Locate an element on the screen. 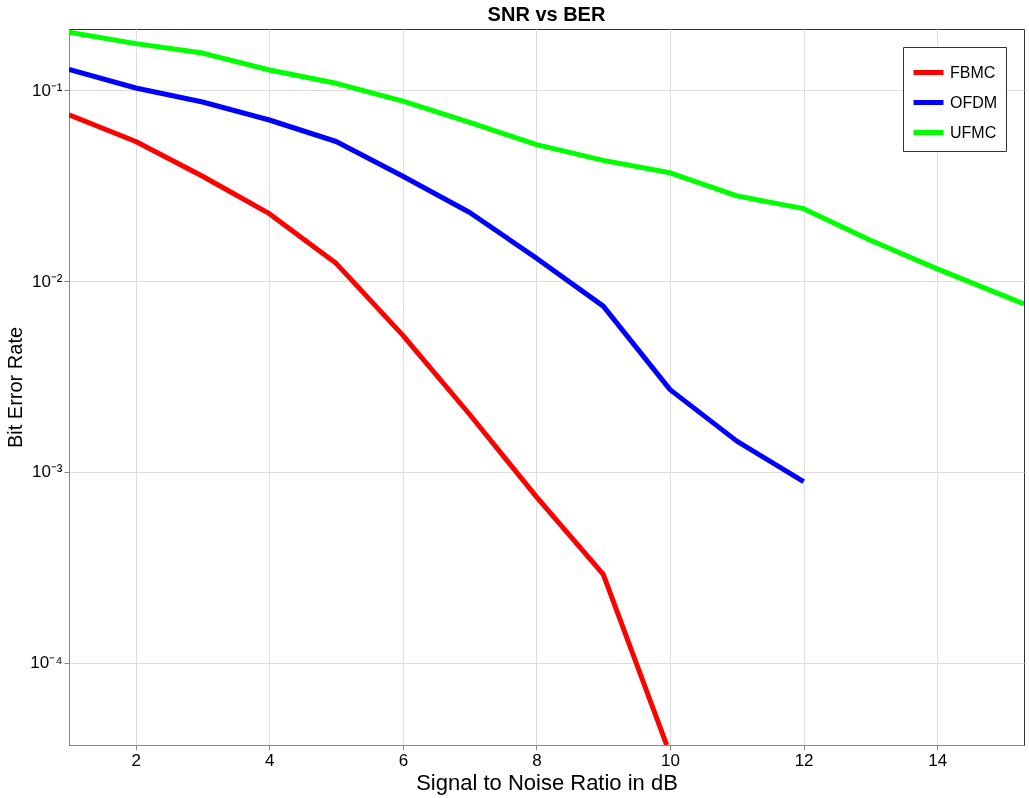 This screenshot has height=798, width=1029. x-tick-label: 12 is located at coordinates (804, 760).